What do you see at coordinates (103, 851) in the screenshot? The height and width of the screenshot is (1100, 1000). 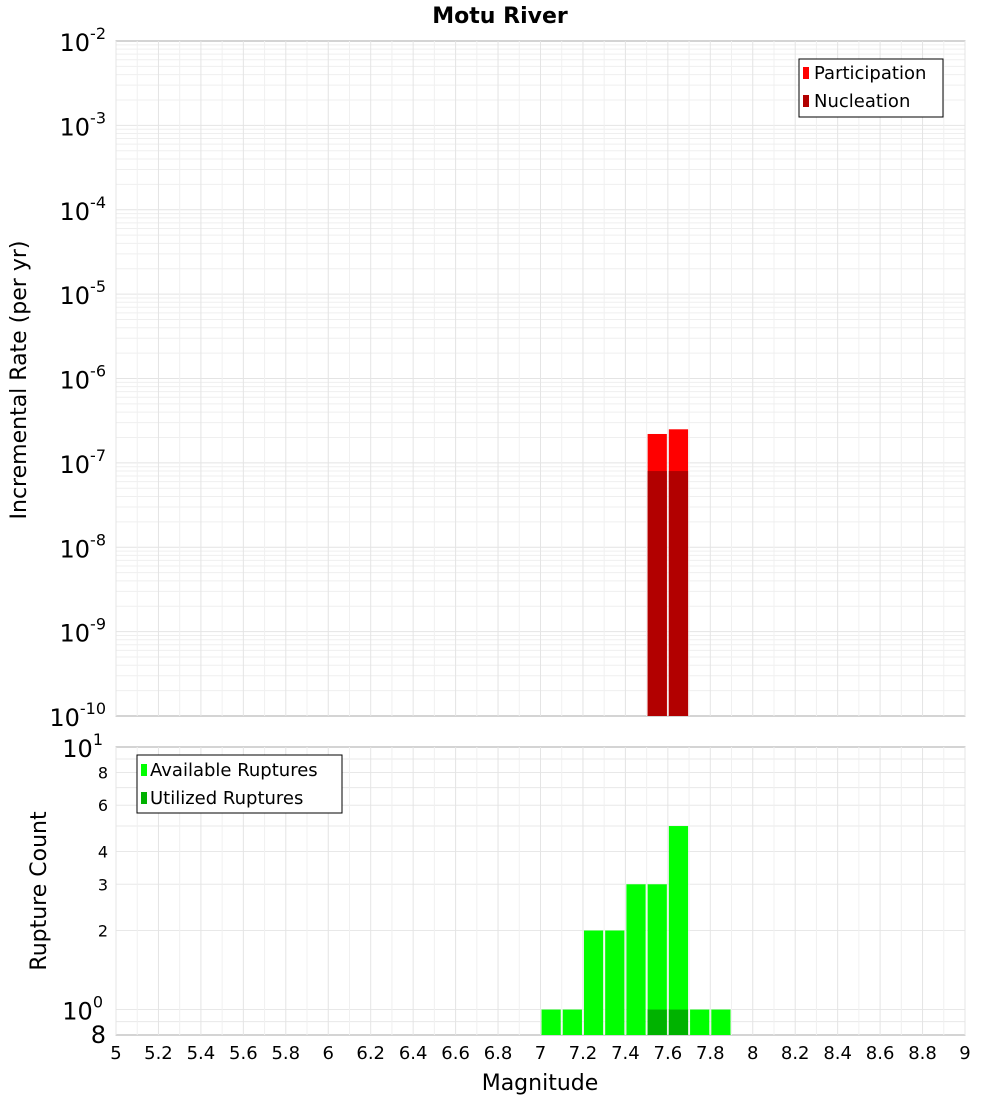 I see `bottom-y-minor-tick-label: 4` at bounding box center [103, 851].